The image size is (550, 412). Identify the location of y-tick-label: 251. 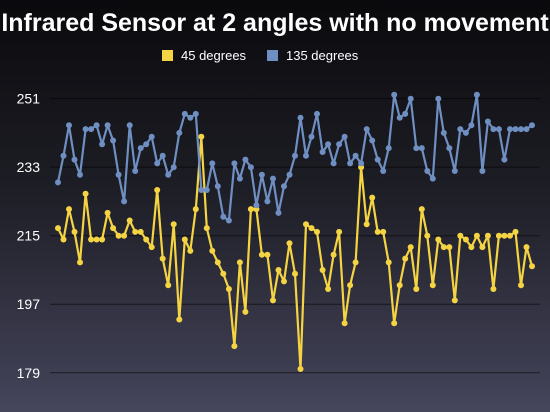
(29, 99).